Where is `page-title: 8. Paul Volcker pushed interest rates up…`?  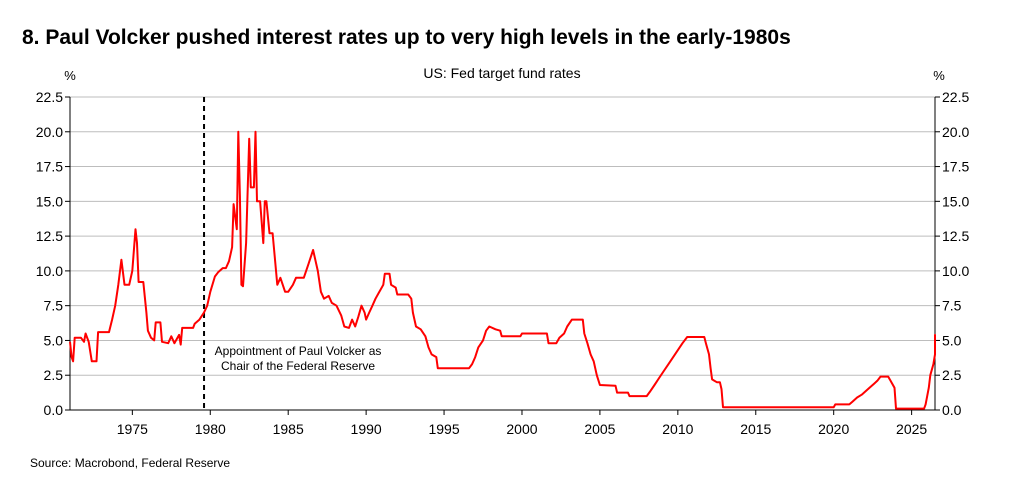
page-title: 8. Paul Volcker pushed interest rates up… is located at coordinates (406, 37).